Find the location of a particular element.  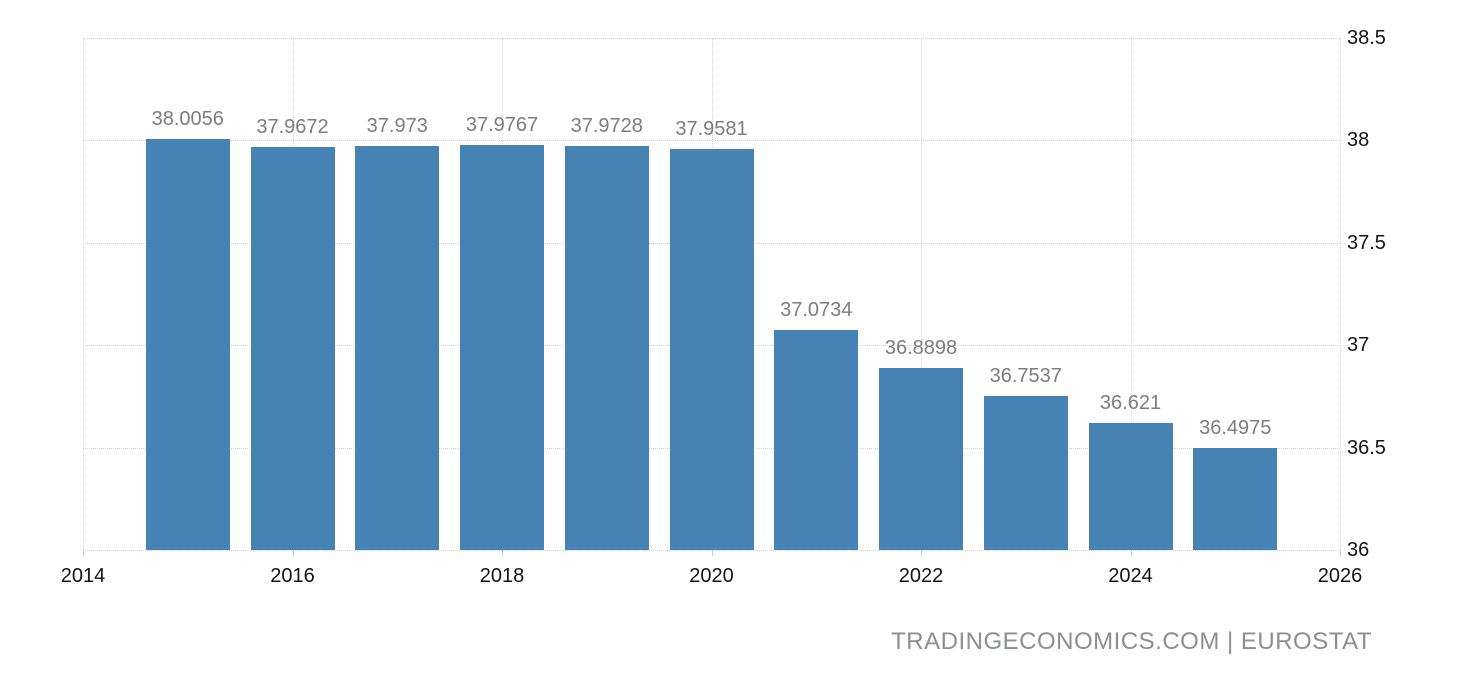

x-tick-mark-2020 is located at coordinates (712, 553).